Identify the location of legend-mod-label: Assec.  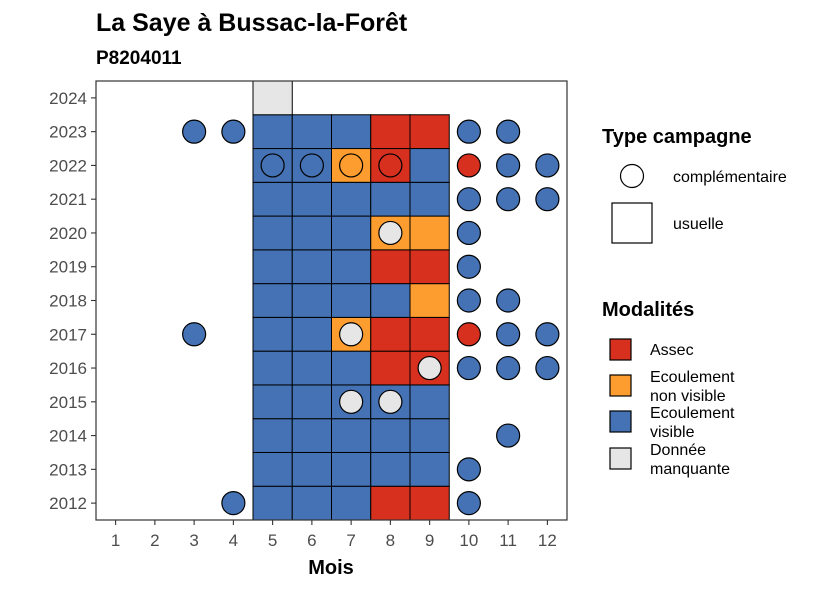
(672, 350).